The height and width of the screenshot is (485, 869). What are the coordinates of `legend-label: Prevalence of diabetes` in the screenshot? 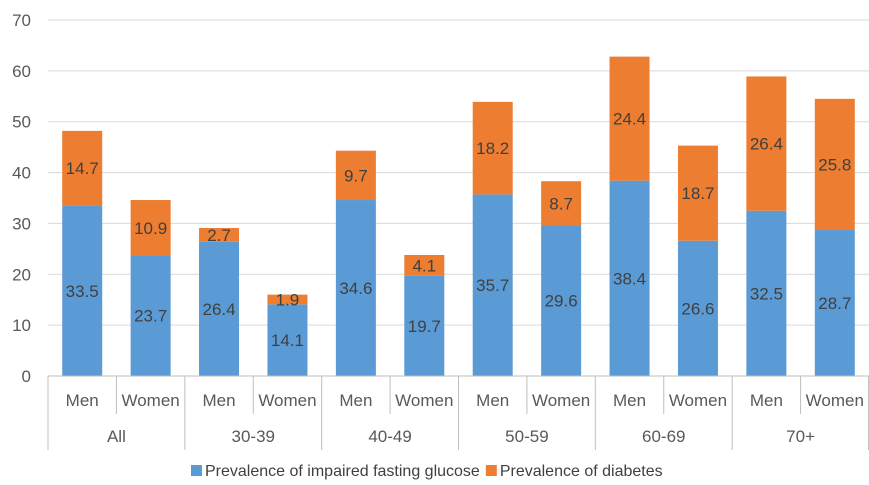 It's located at (581, 471).